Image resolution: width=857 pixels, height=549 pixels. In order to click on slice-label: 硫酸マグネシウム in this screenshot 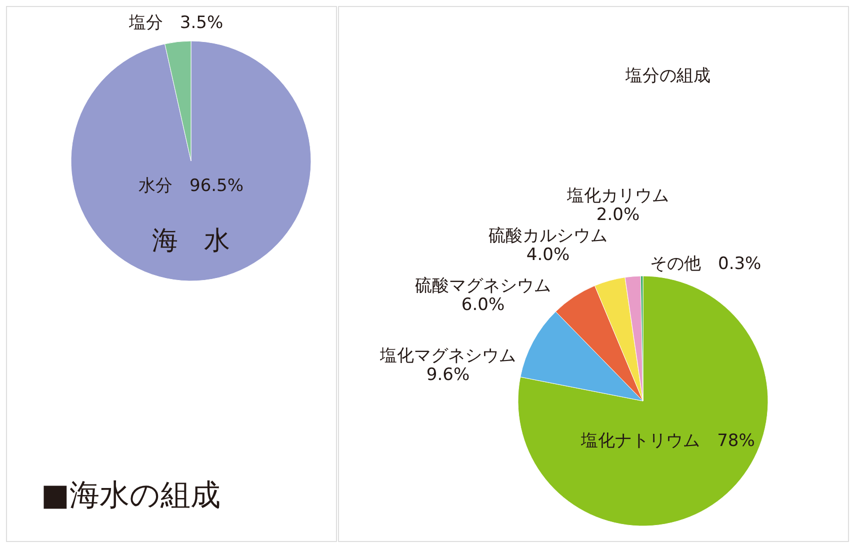, I will do `click(483, 286)`.